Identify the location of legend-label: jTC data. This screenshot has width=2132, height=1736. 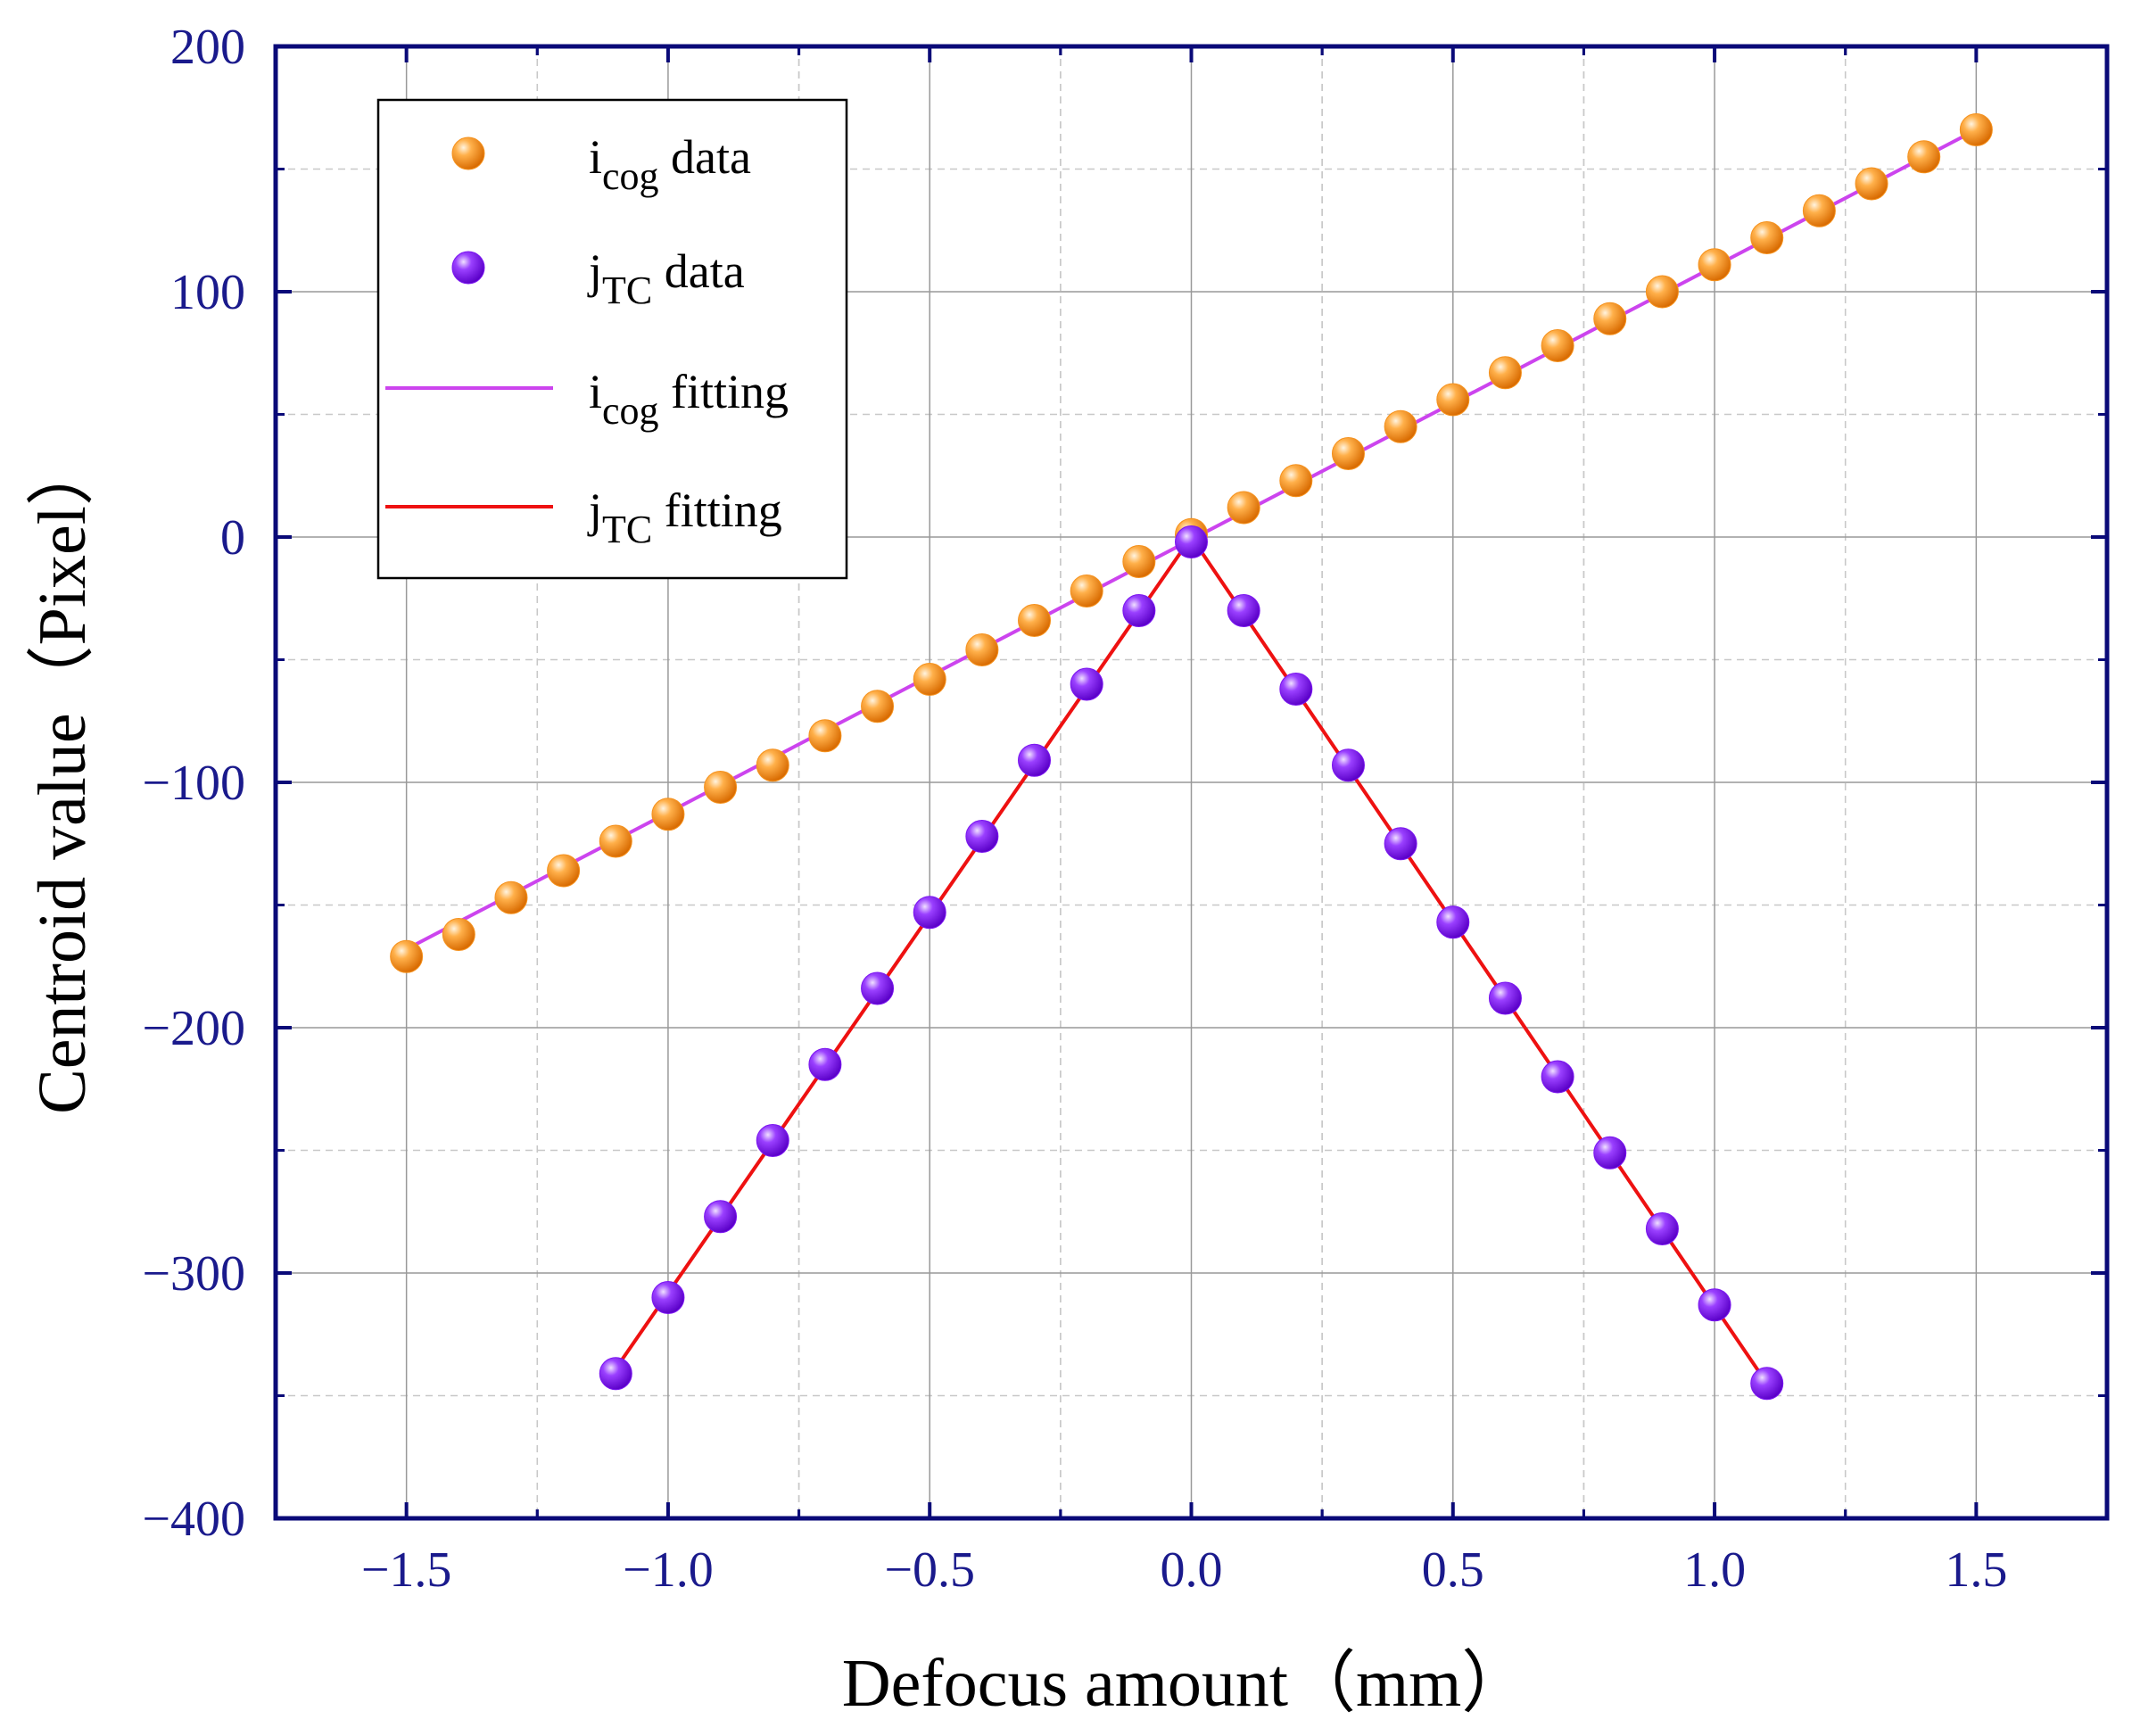
(666, 278).